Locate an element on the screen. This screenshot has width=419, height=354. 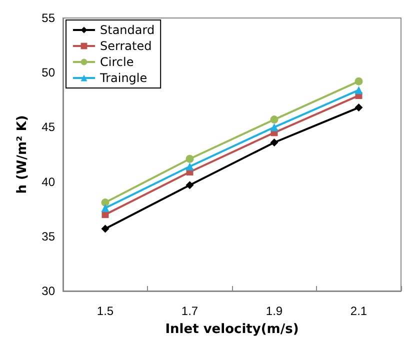
y-tick-label: 50 is located at coordinates (49, 73).